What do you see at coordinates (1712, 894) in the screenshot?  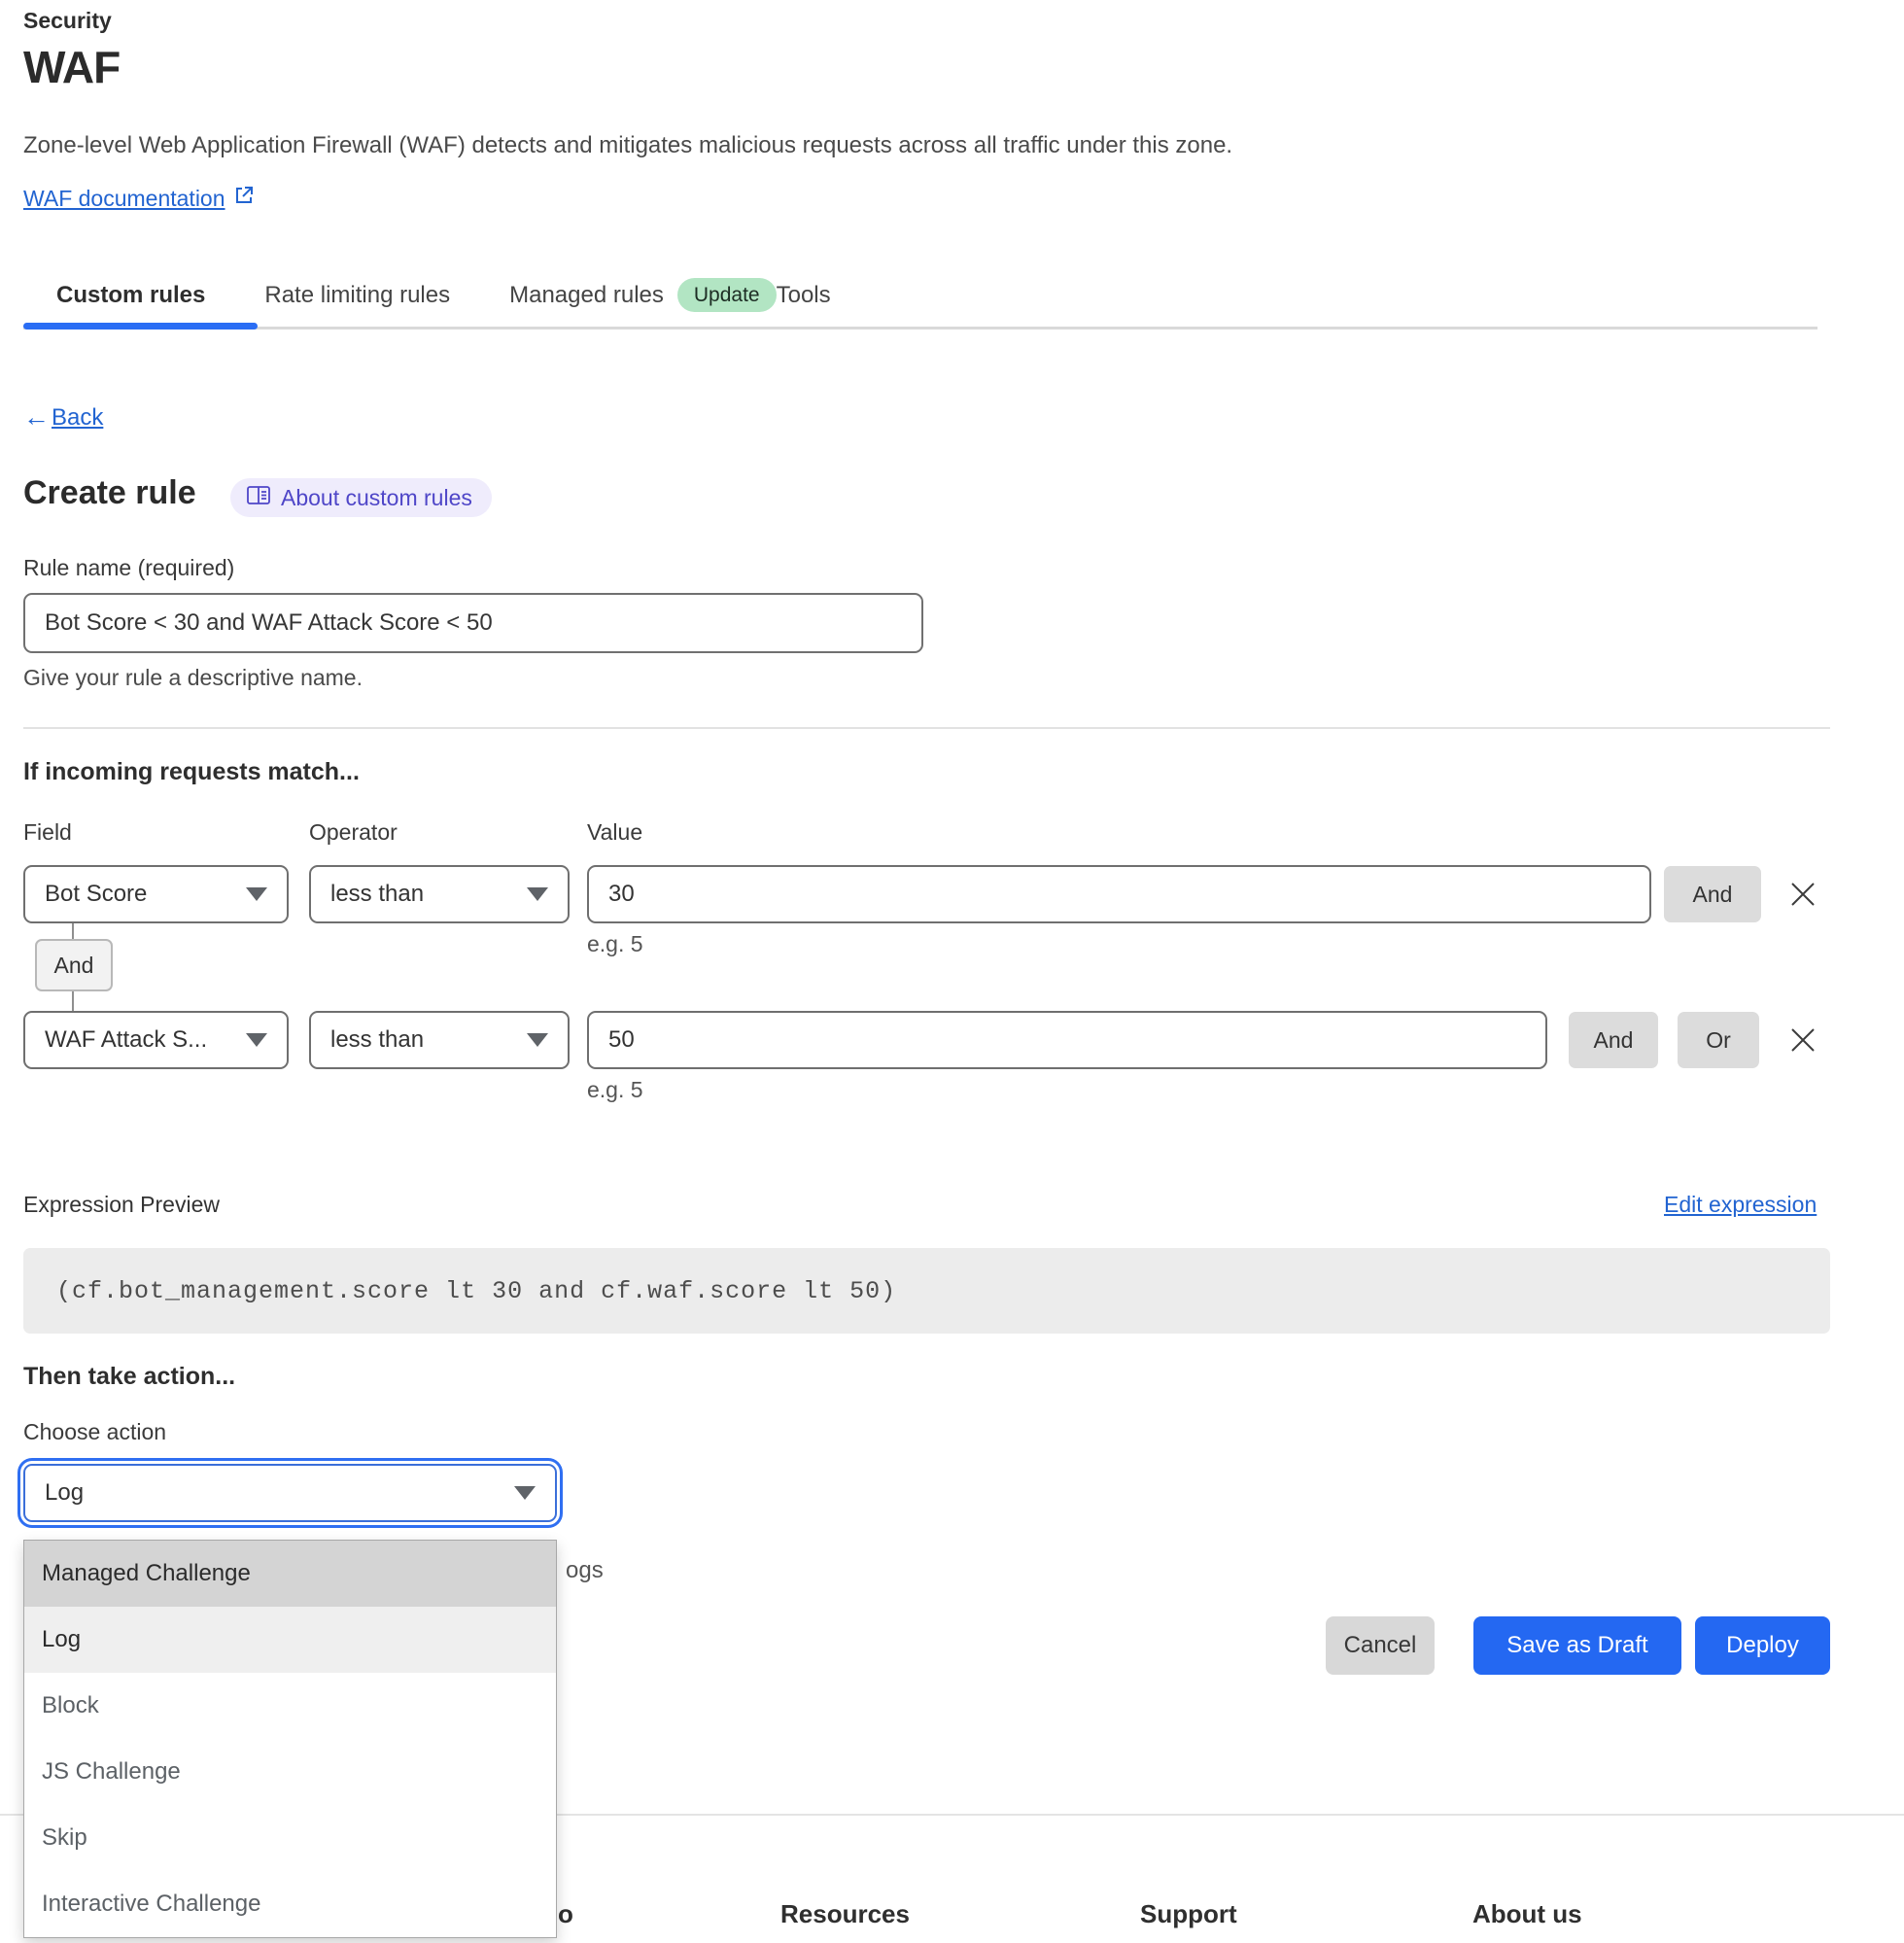 I see `and-button-row1: And` at bounding box center [1712, 894].